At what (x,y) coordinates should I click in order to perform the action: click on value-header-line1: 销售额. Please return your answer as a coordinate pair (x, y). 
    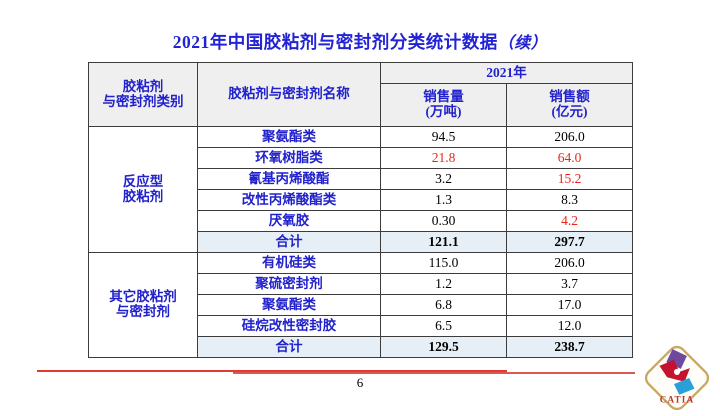
    Looking at the image, I should click on (569, 97).